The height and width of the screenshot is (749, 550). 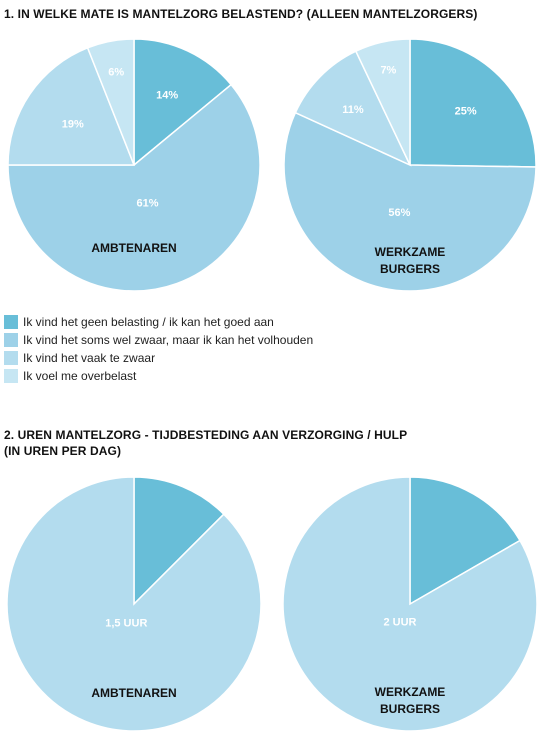 What do you see at coordinates (388, 70) in the screenshot?
I see `data-label: 7%` at bounding box center [388, 70].